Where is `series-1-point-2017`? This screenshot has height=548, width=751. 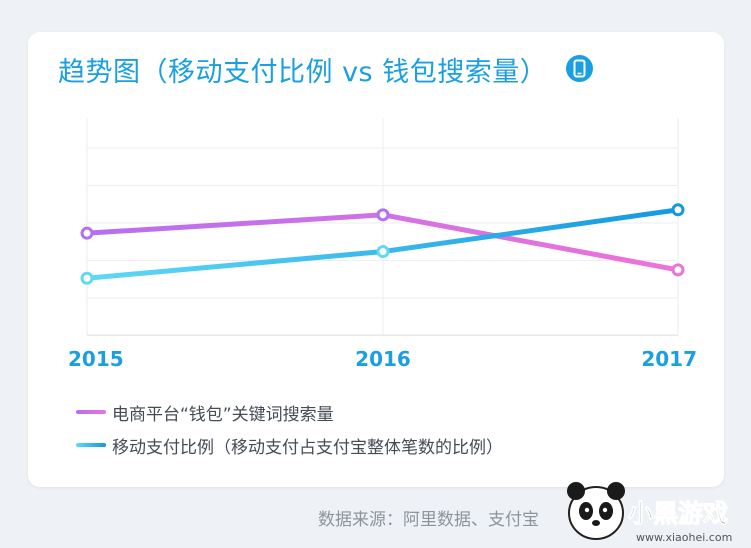 series-1-point-2017 is located at coordinates (678, 270).